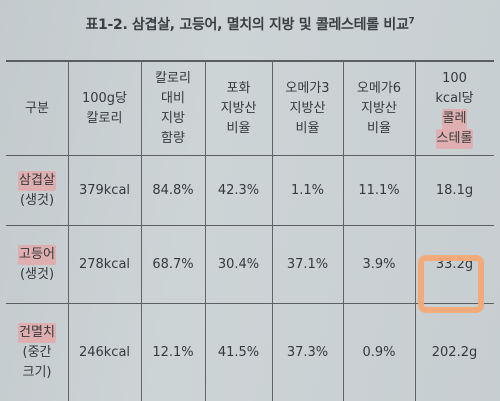  I want to click on caption-text: 표1-2. 삼겹살, 고등어, 멸치의 지방 및 콜레스테롤 비교, so click(247, 25).